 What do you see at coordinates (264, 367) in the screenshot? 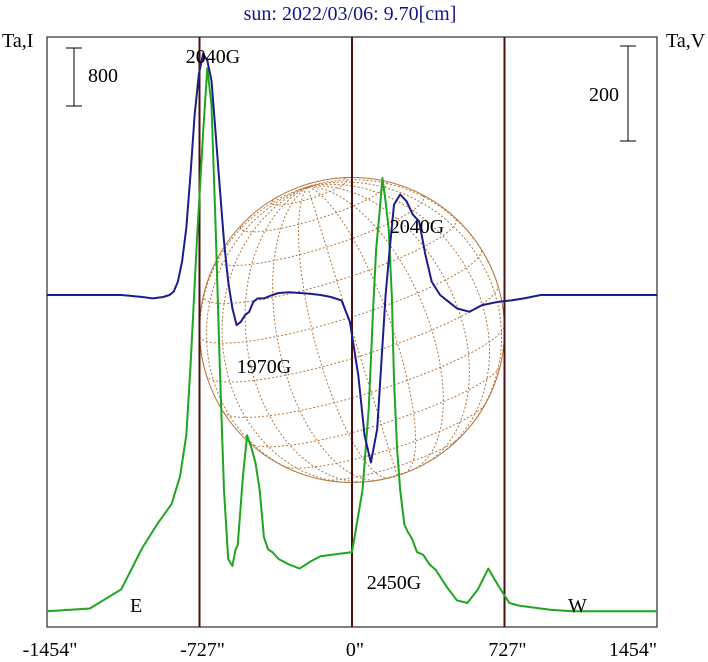
I see `field-strength-annotation: 1970G` at bounding box center [264, 367].